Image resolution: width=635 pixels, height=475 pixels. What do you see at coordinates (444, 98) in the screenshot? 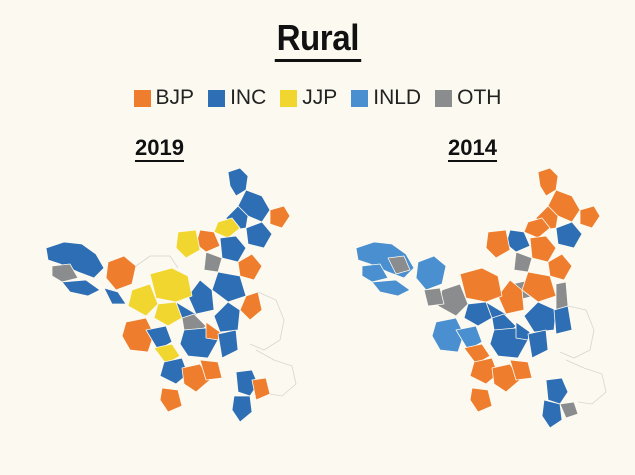
I see `legend-swatch-oth` at bounding box center [444, 98].